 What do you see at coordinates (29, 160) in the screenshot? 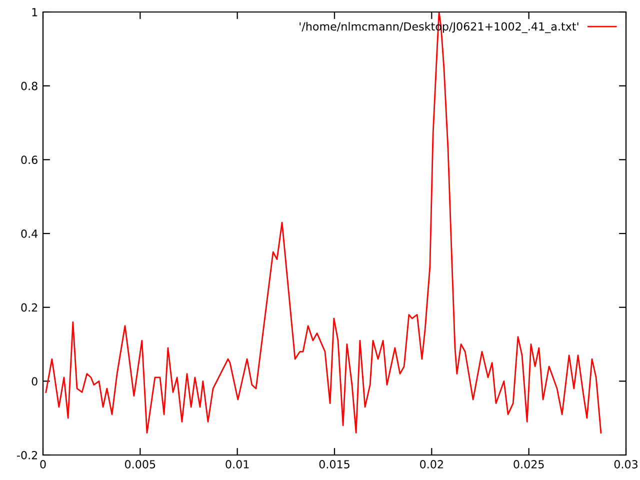
I see `y-tick-label: 0.6` at bounding box center [29, 160].